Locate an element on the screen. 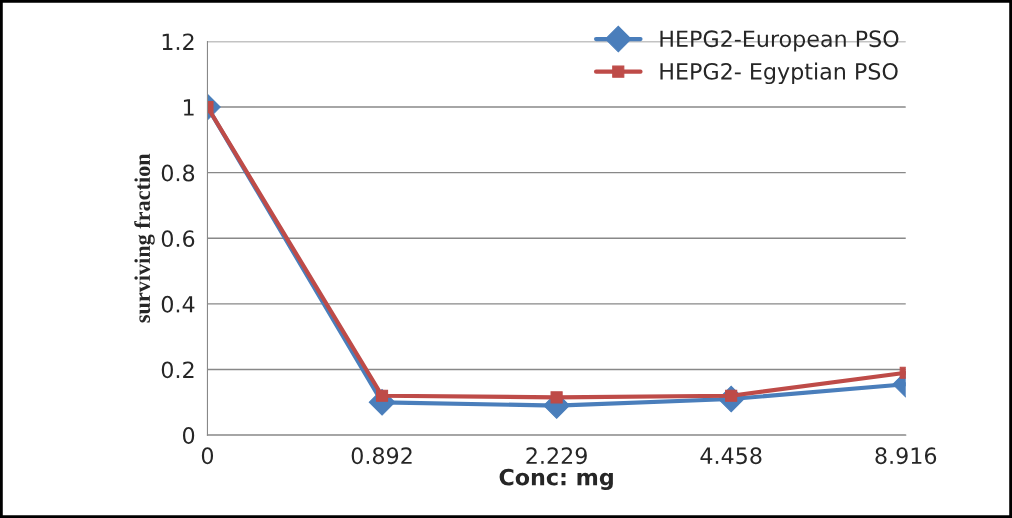 This screenshot has height=518, width=1012. x-tick-label: 0 is located at coordinates (207, 456).